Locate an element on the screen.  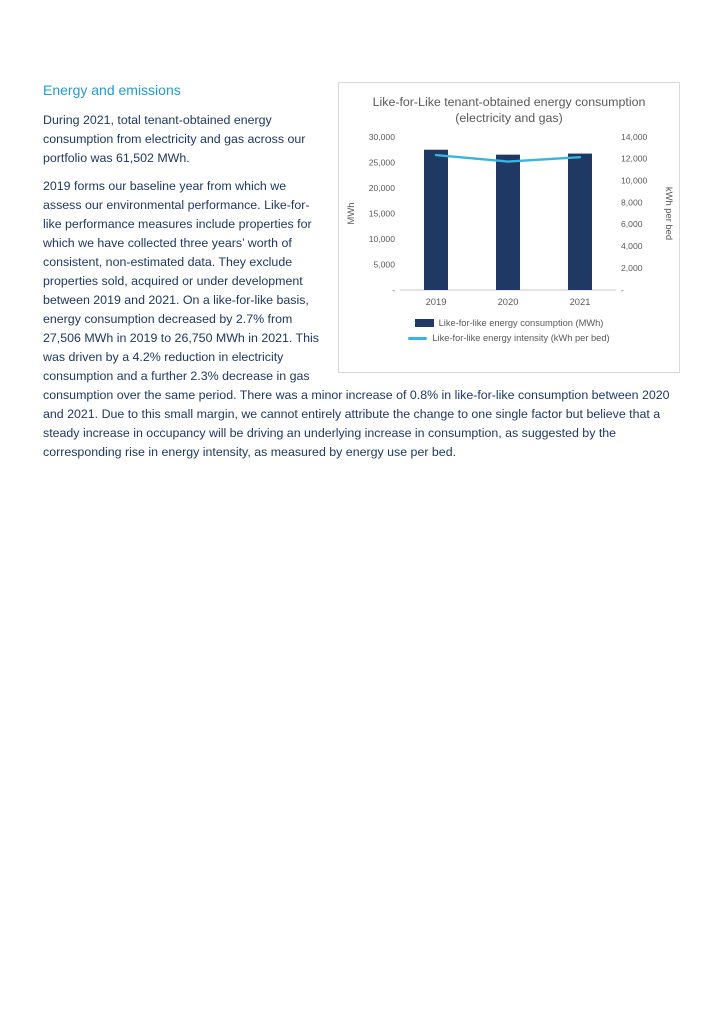
right-axis-tick: 12,000 is located at coordinates (634, 159).